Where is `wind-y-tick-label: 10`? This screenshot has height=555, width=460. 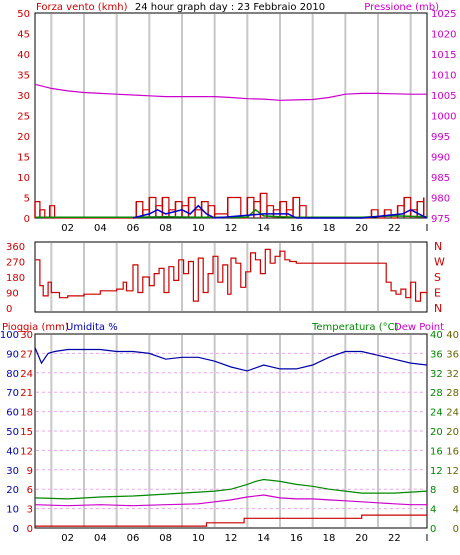
wind-y-tick-label: 10 is located at coordinates (23, 178).